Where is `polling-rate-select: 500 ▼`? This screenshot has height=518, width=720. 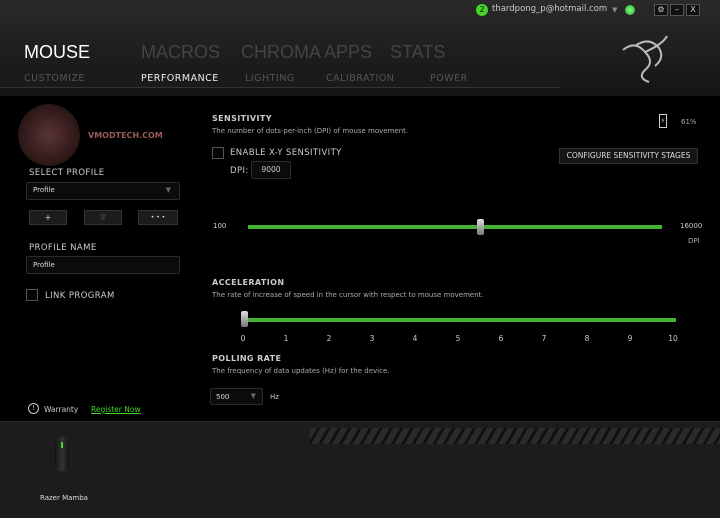 polling-rate-select: 500 ▼ is located at coordinates (236, 396).